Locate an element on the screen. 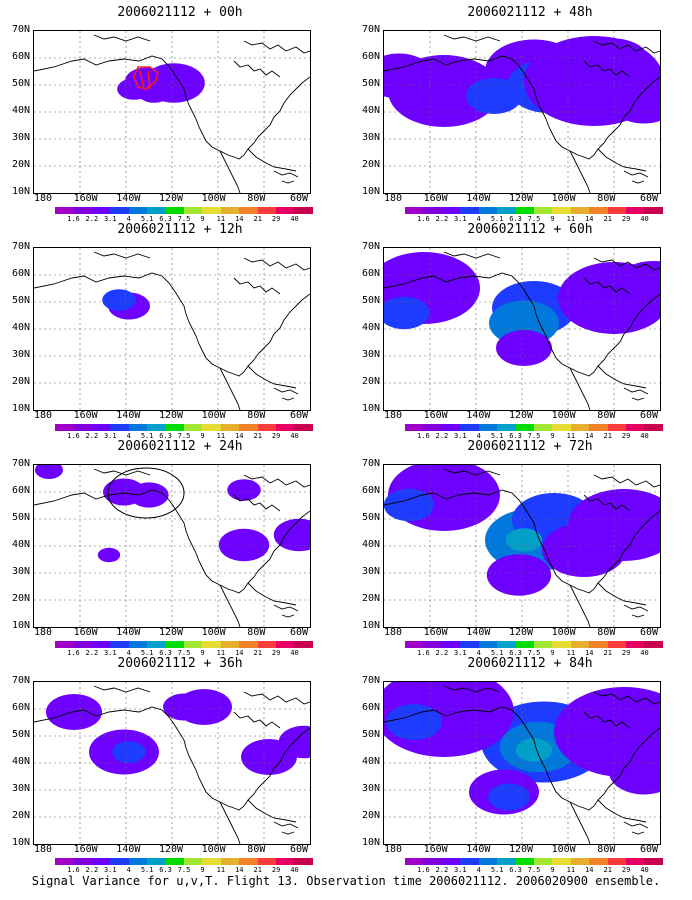  colorbar-label: 5.1 is located at coordinates (497, 219).